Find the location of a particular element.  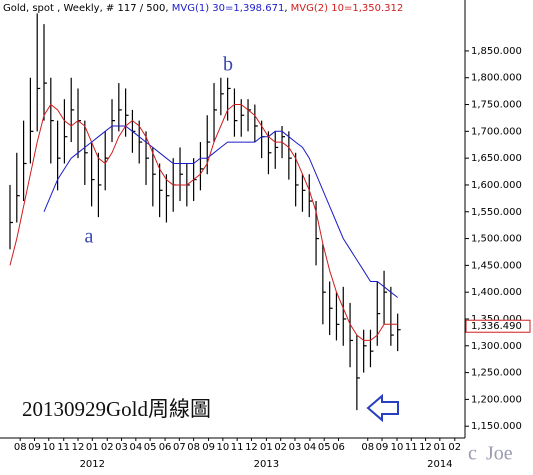

signature: c is located at coordinates (472, 454).